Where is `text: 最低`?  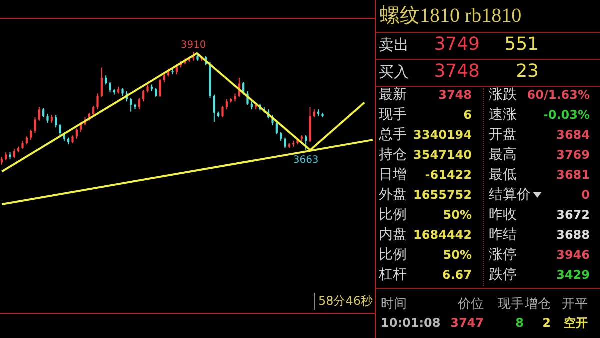 text: 最低 is located at coordinates (503, 175).